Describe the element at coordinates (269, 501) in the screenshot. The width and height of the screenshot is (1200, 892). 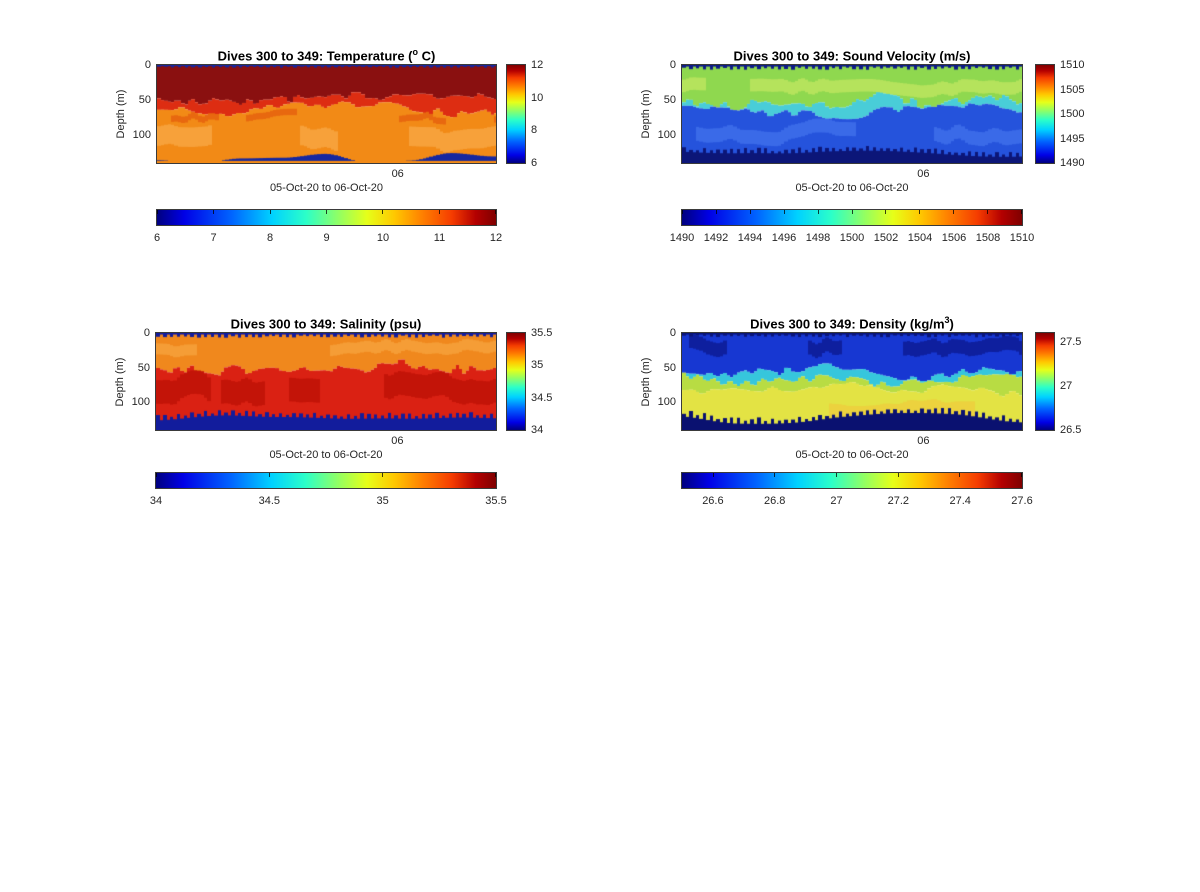
I see `colorbar-tick-label: 34.5` at that location.